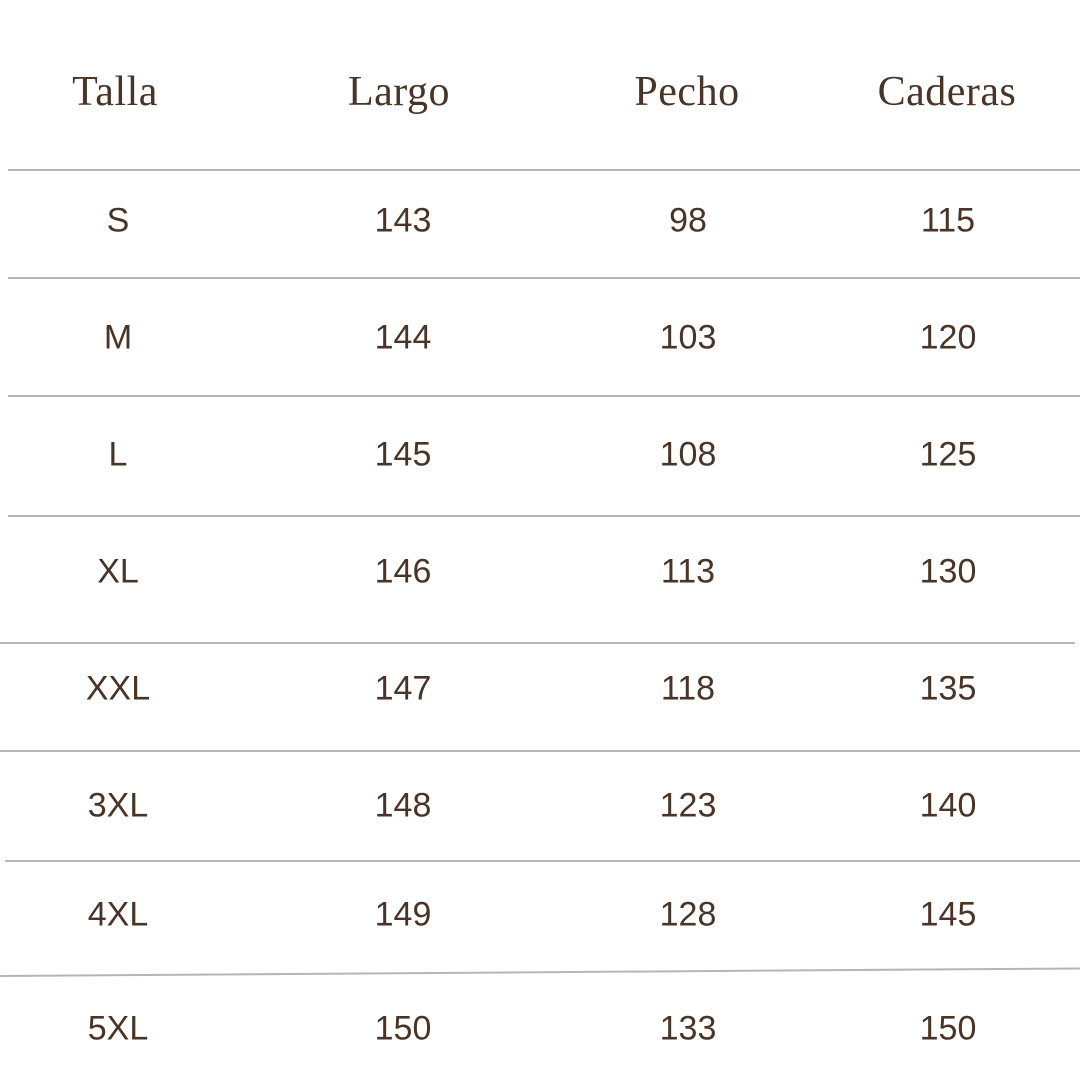  What do you see at coordinates (403, 337) in the screenshot?
I see `cell-largo: 144` at bounding box center [403, 337].